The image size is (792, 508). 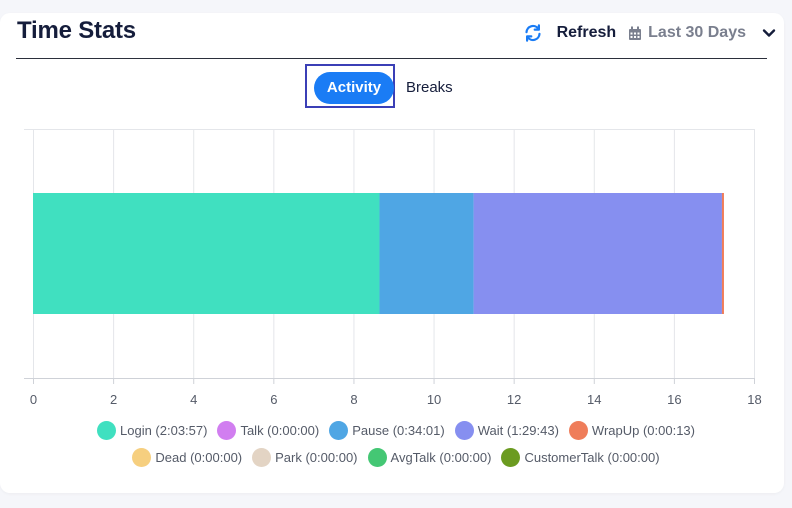 What do you see at coordinates (193, 399) in the screenshot?
I see `x-tick-label: 4` at bounding box center [193, 399].